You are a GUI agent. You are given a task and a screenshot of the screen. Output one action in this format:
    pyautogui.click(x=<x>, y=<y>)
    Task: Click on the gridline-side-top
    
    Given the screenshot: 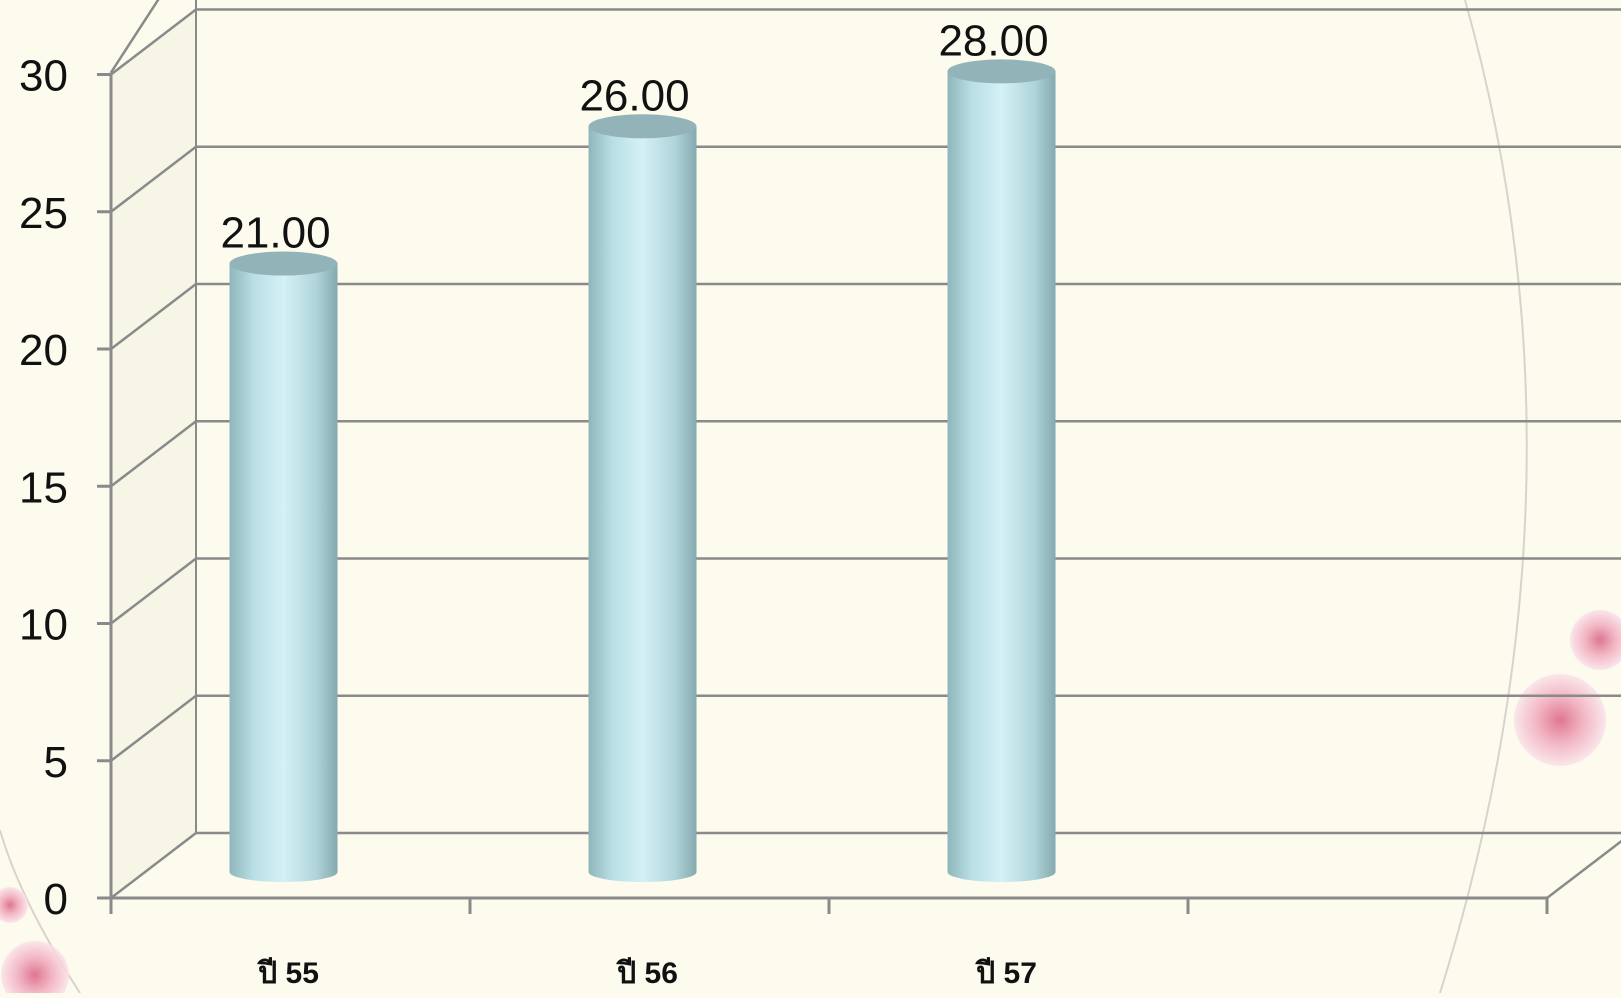 What is the action you would take?
    pyautogui.click(x=134, y=37)
    